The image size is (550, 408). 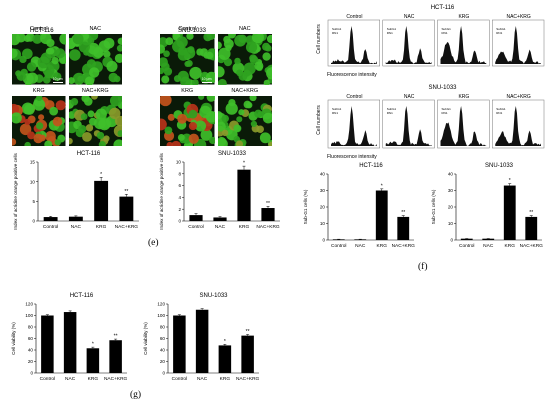 What do you see at coordinates (57, 78) in the screenshot?
I see `scale-bar-label: 10 μm` at bounding box center [57, 78].